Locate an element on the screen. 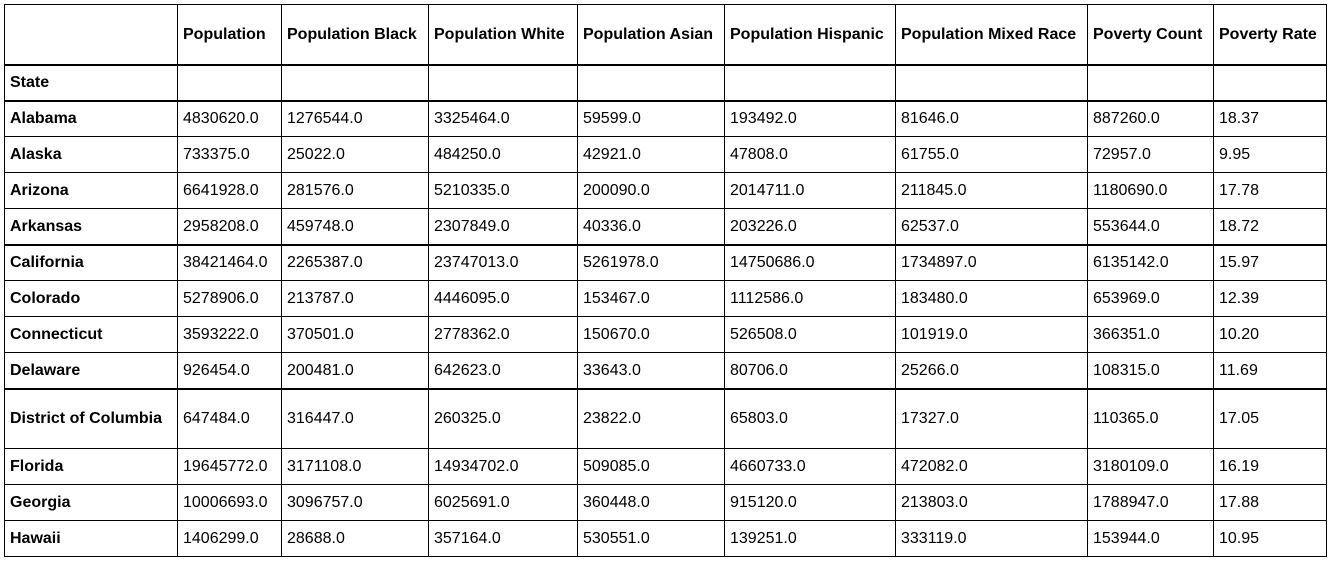 The image size is (1334, 564). table-cell: 153467.0 is located at coordinates (651, 298).